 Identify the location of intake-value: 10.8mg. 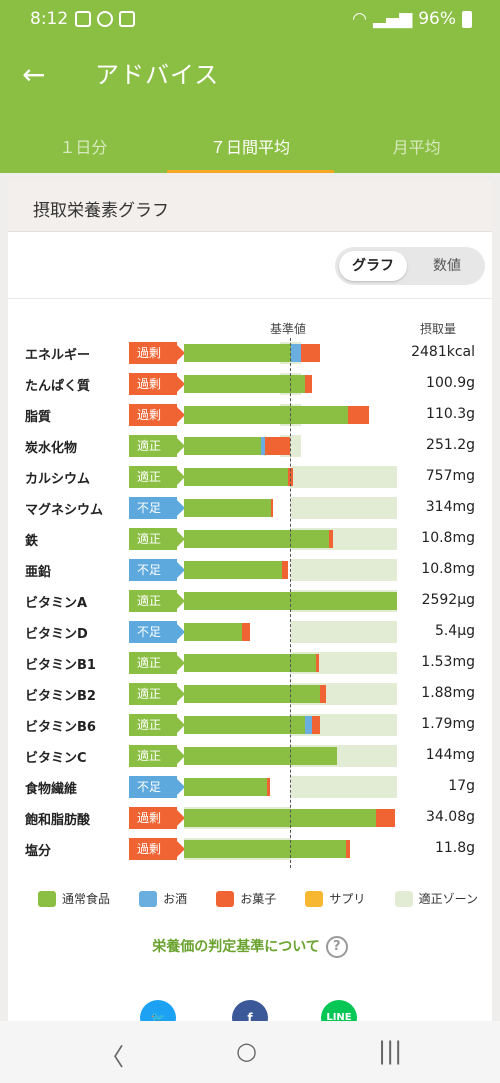
(448, 538).